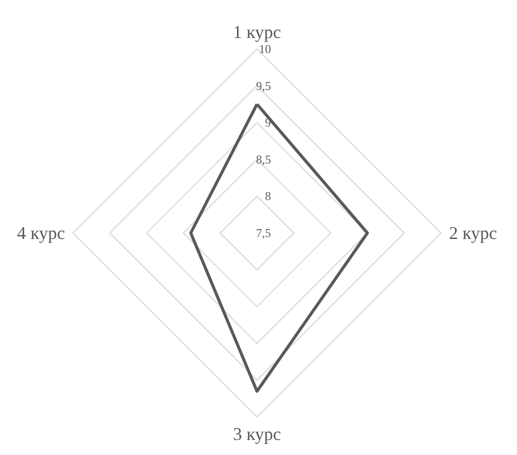 This screenshot has width=517, height=455. Describe the element at coordinates (473, 233) in the screenshot. I see `spoke-label: 2 курс` at that location.